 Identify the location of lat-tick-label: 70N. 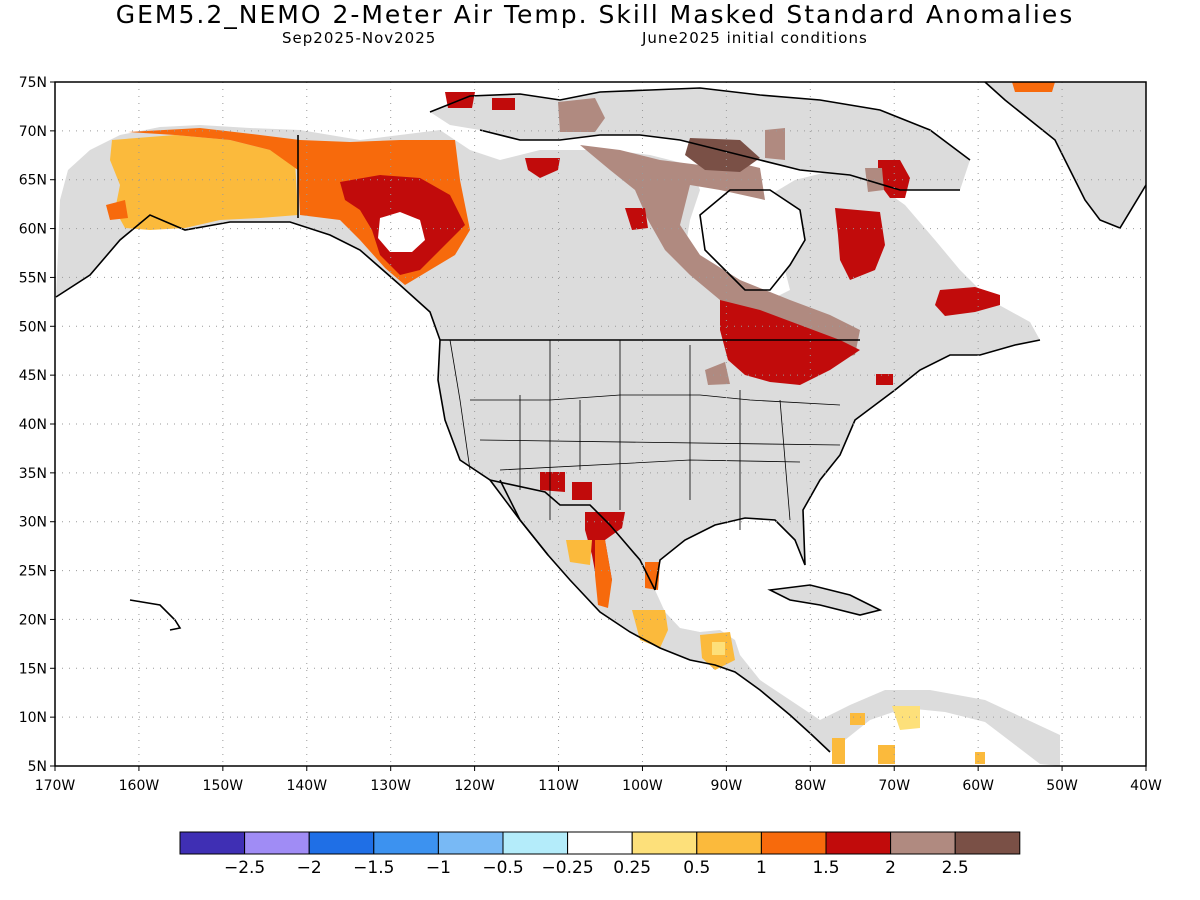
(33, 132).